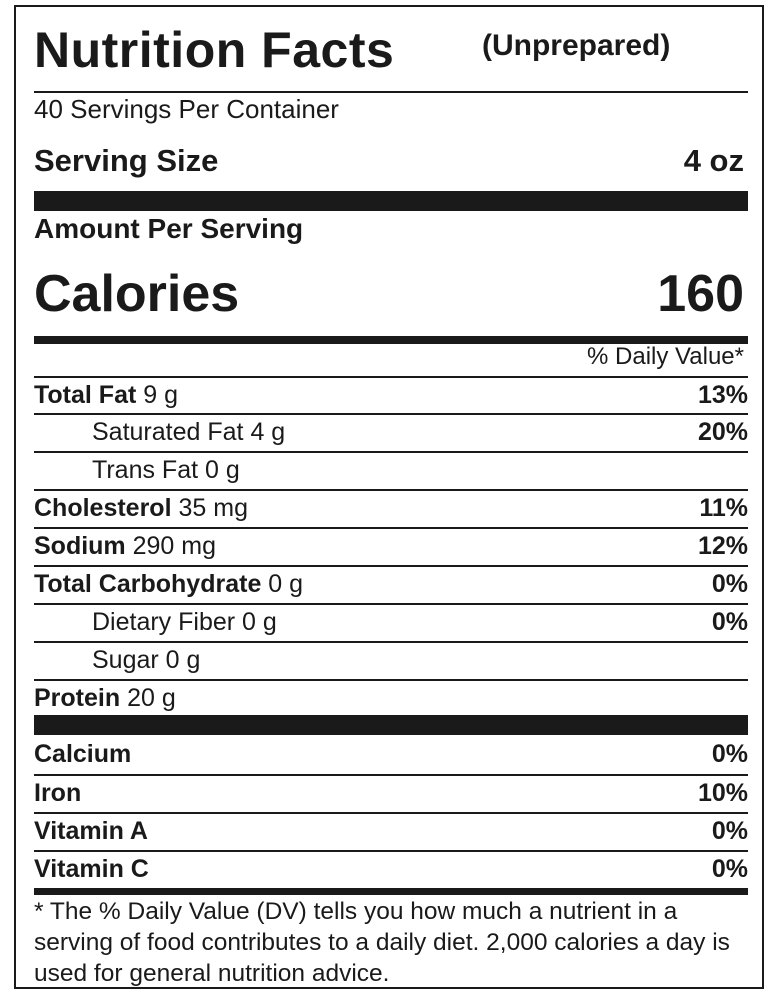  Describe the element at coordinates (391, 831) in the screenshot. I see `vitamin-row-vitamin-a: Vitamin A 0%` at that location.